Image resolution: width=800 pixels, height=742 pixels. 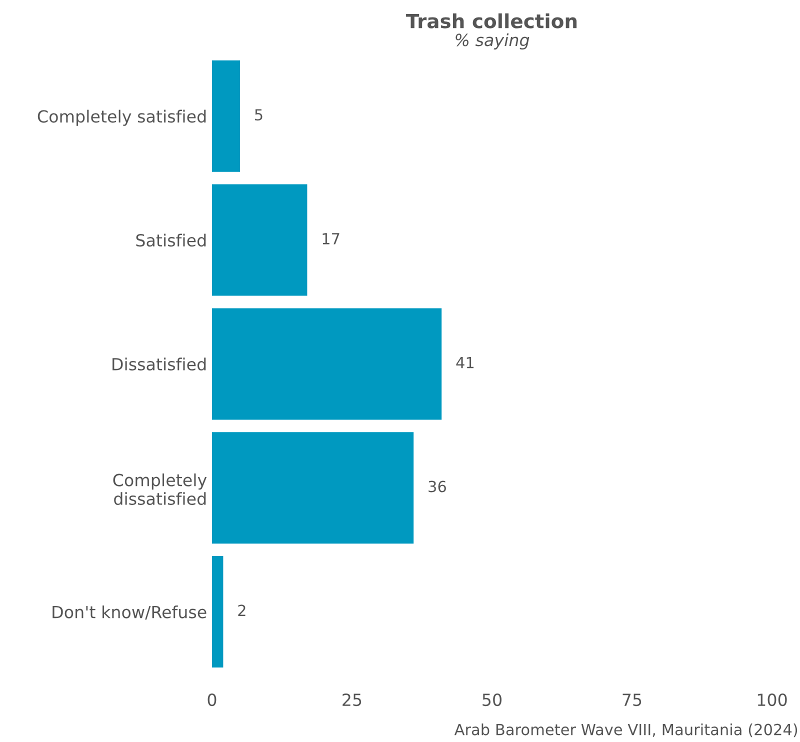 What do you see at coordinates (772, 699) in the screenshot?
I see `x-tick-label: 100` at bounding box center [772, 699].